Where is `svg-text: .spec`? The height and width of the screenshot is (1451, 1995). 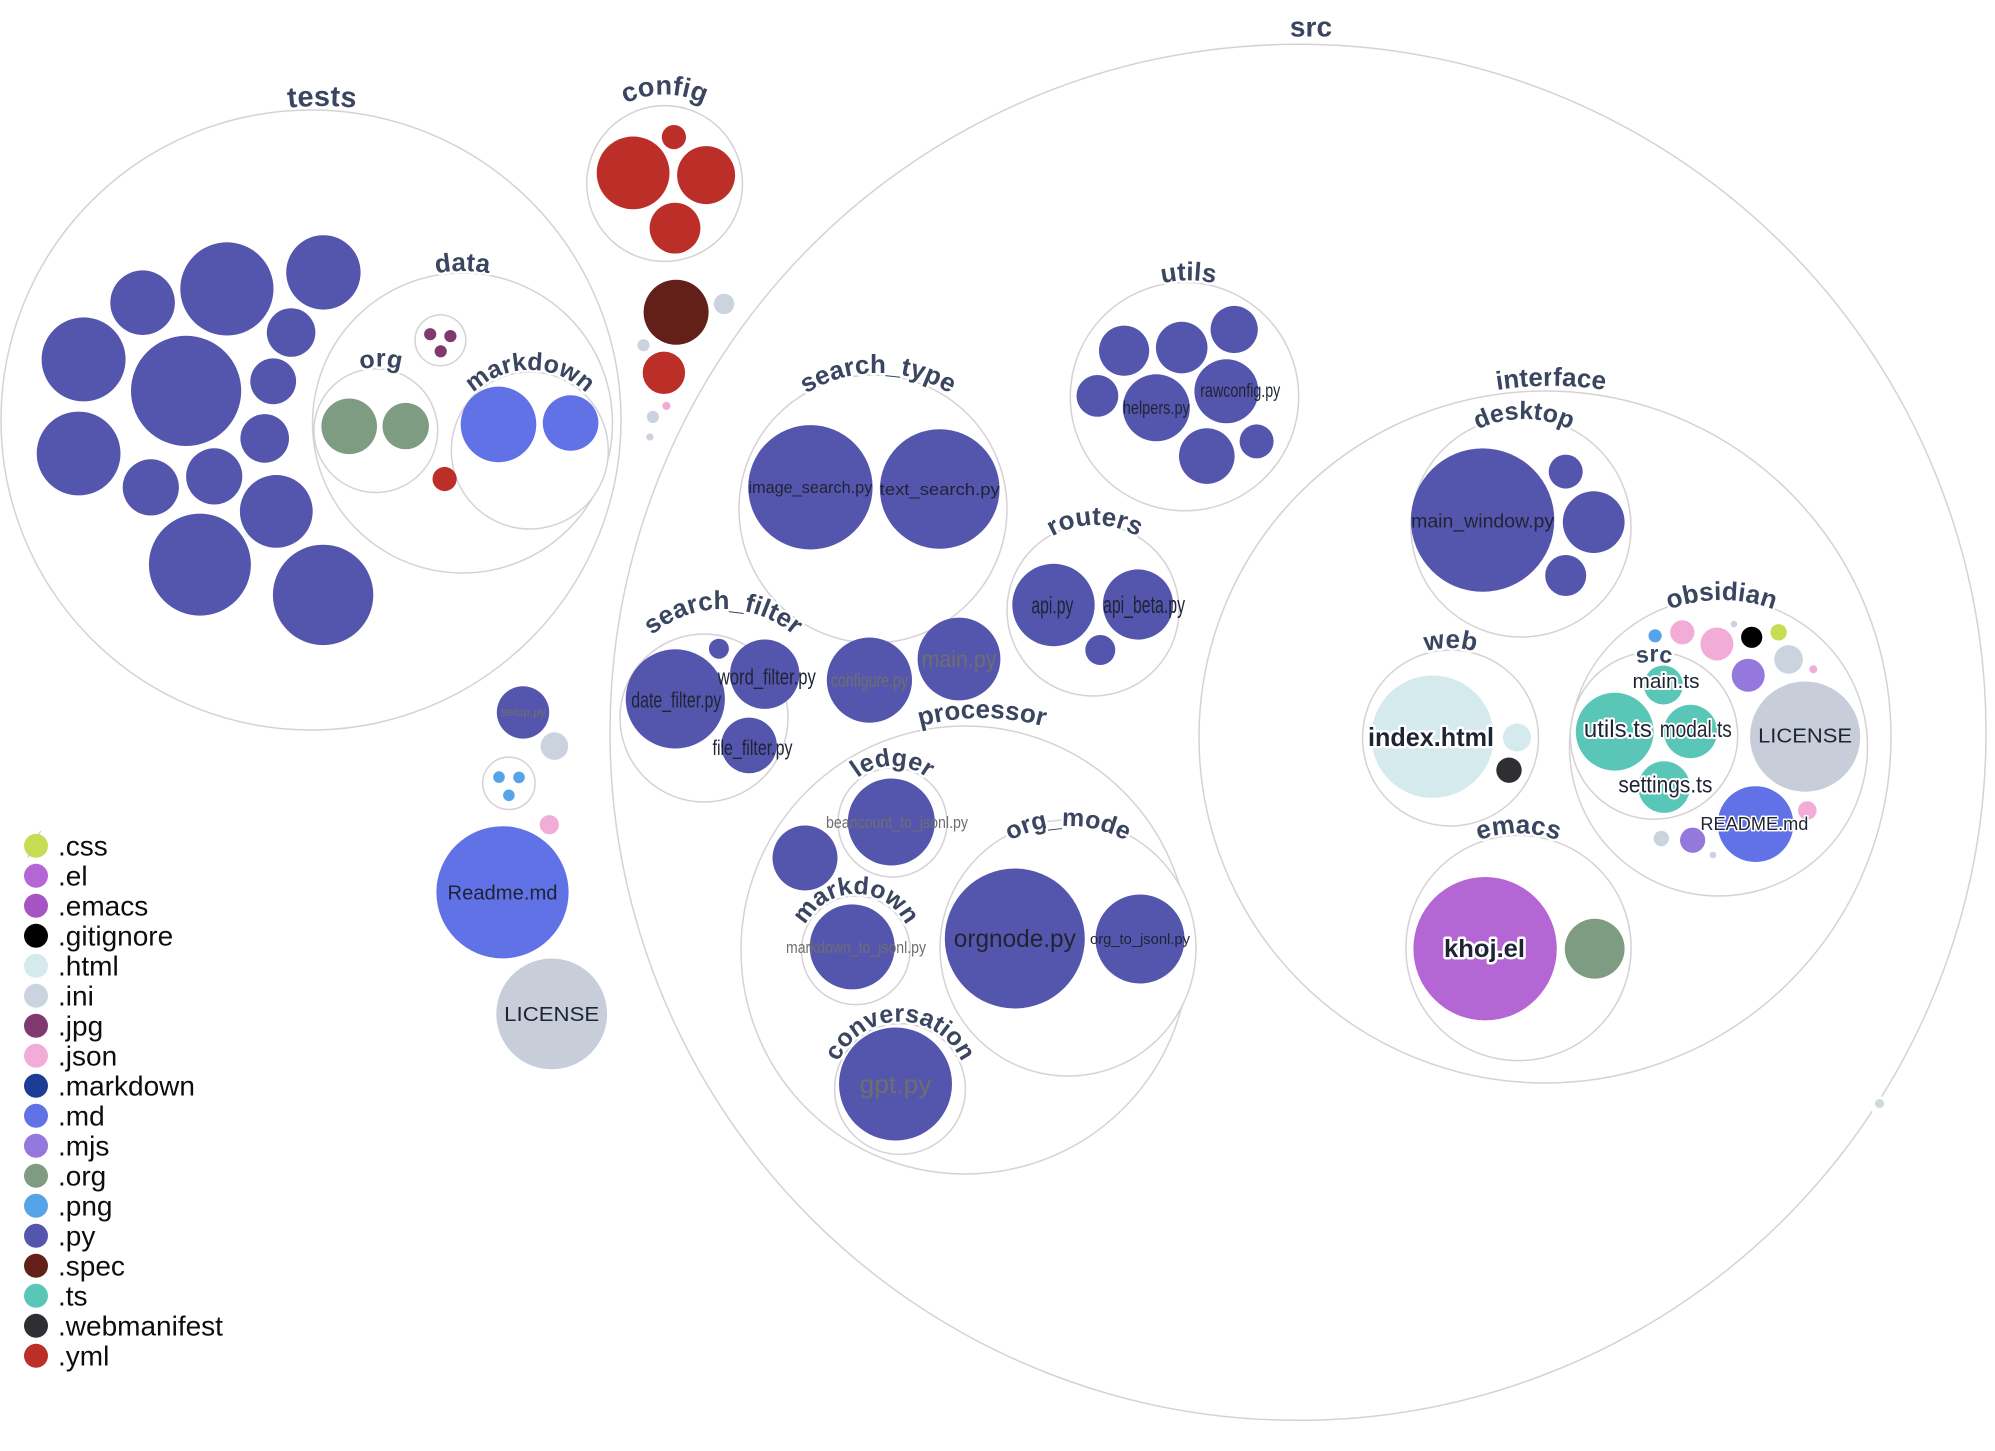
svg-text: .spec is located at coordinates (91, 1266).